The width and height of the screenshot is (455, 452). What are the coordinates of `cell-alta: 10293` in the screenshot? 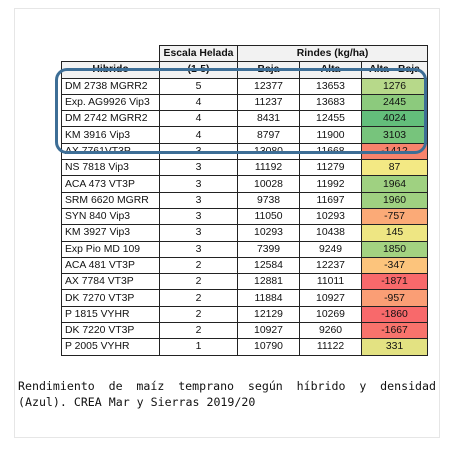 It's located at (330, 216).